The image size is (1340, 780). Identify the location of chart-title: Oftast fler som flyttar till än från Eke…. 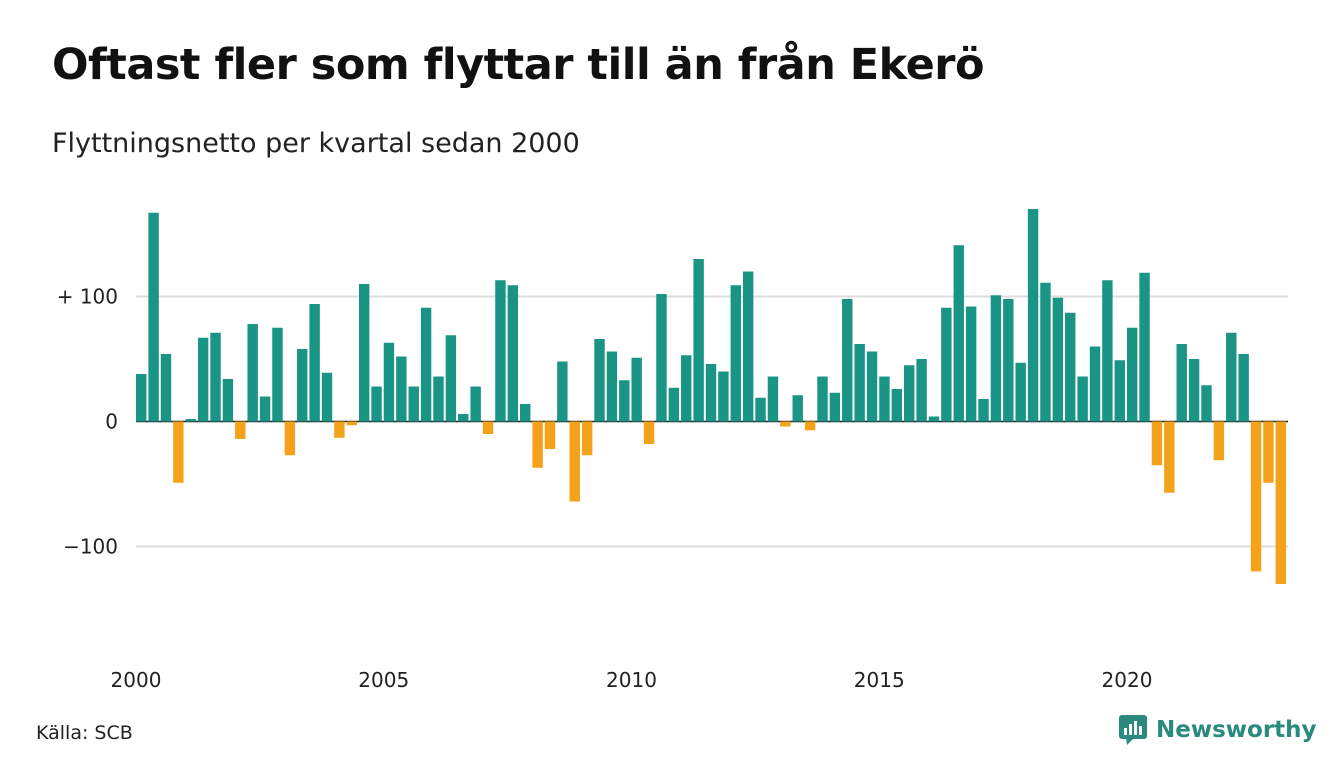
(518, 65).